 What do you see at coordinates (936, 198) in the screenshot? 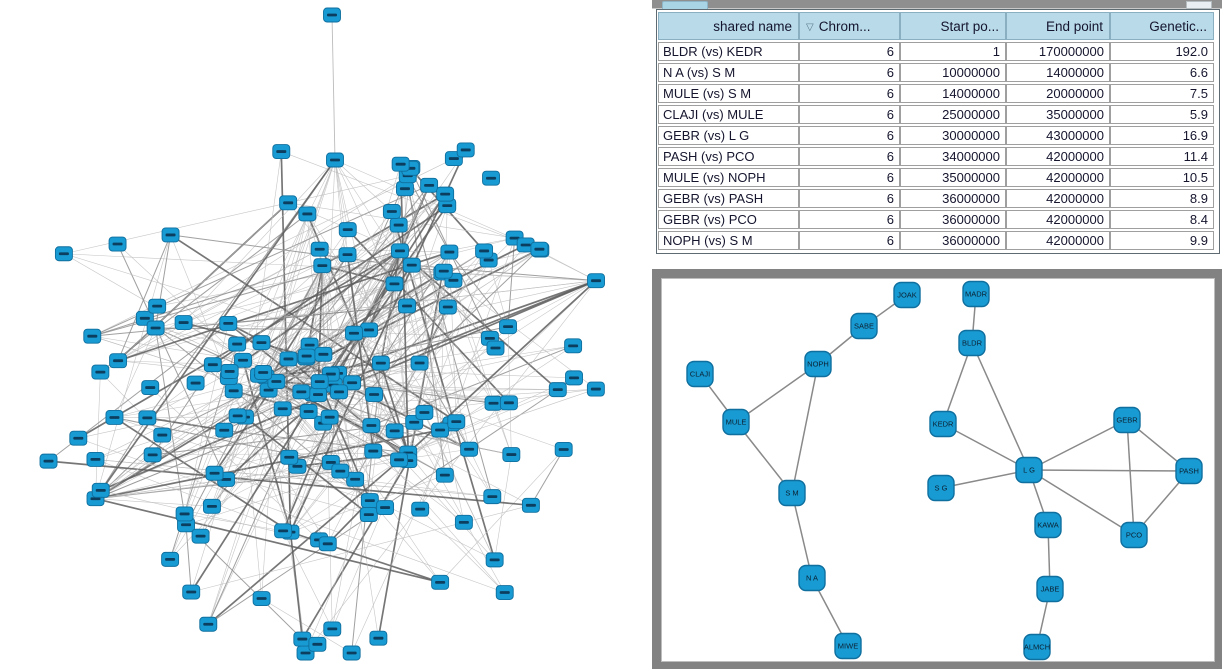
I see `table-row: GEBR (vs) PASH 6 36000000 42000000 8.9` at bounding box center [936, 198].